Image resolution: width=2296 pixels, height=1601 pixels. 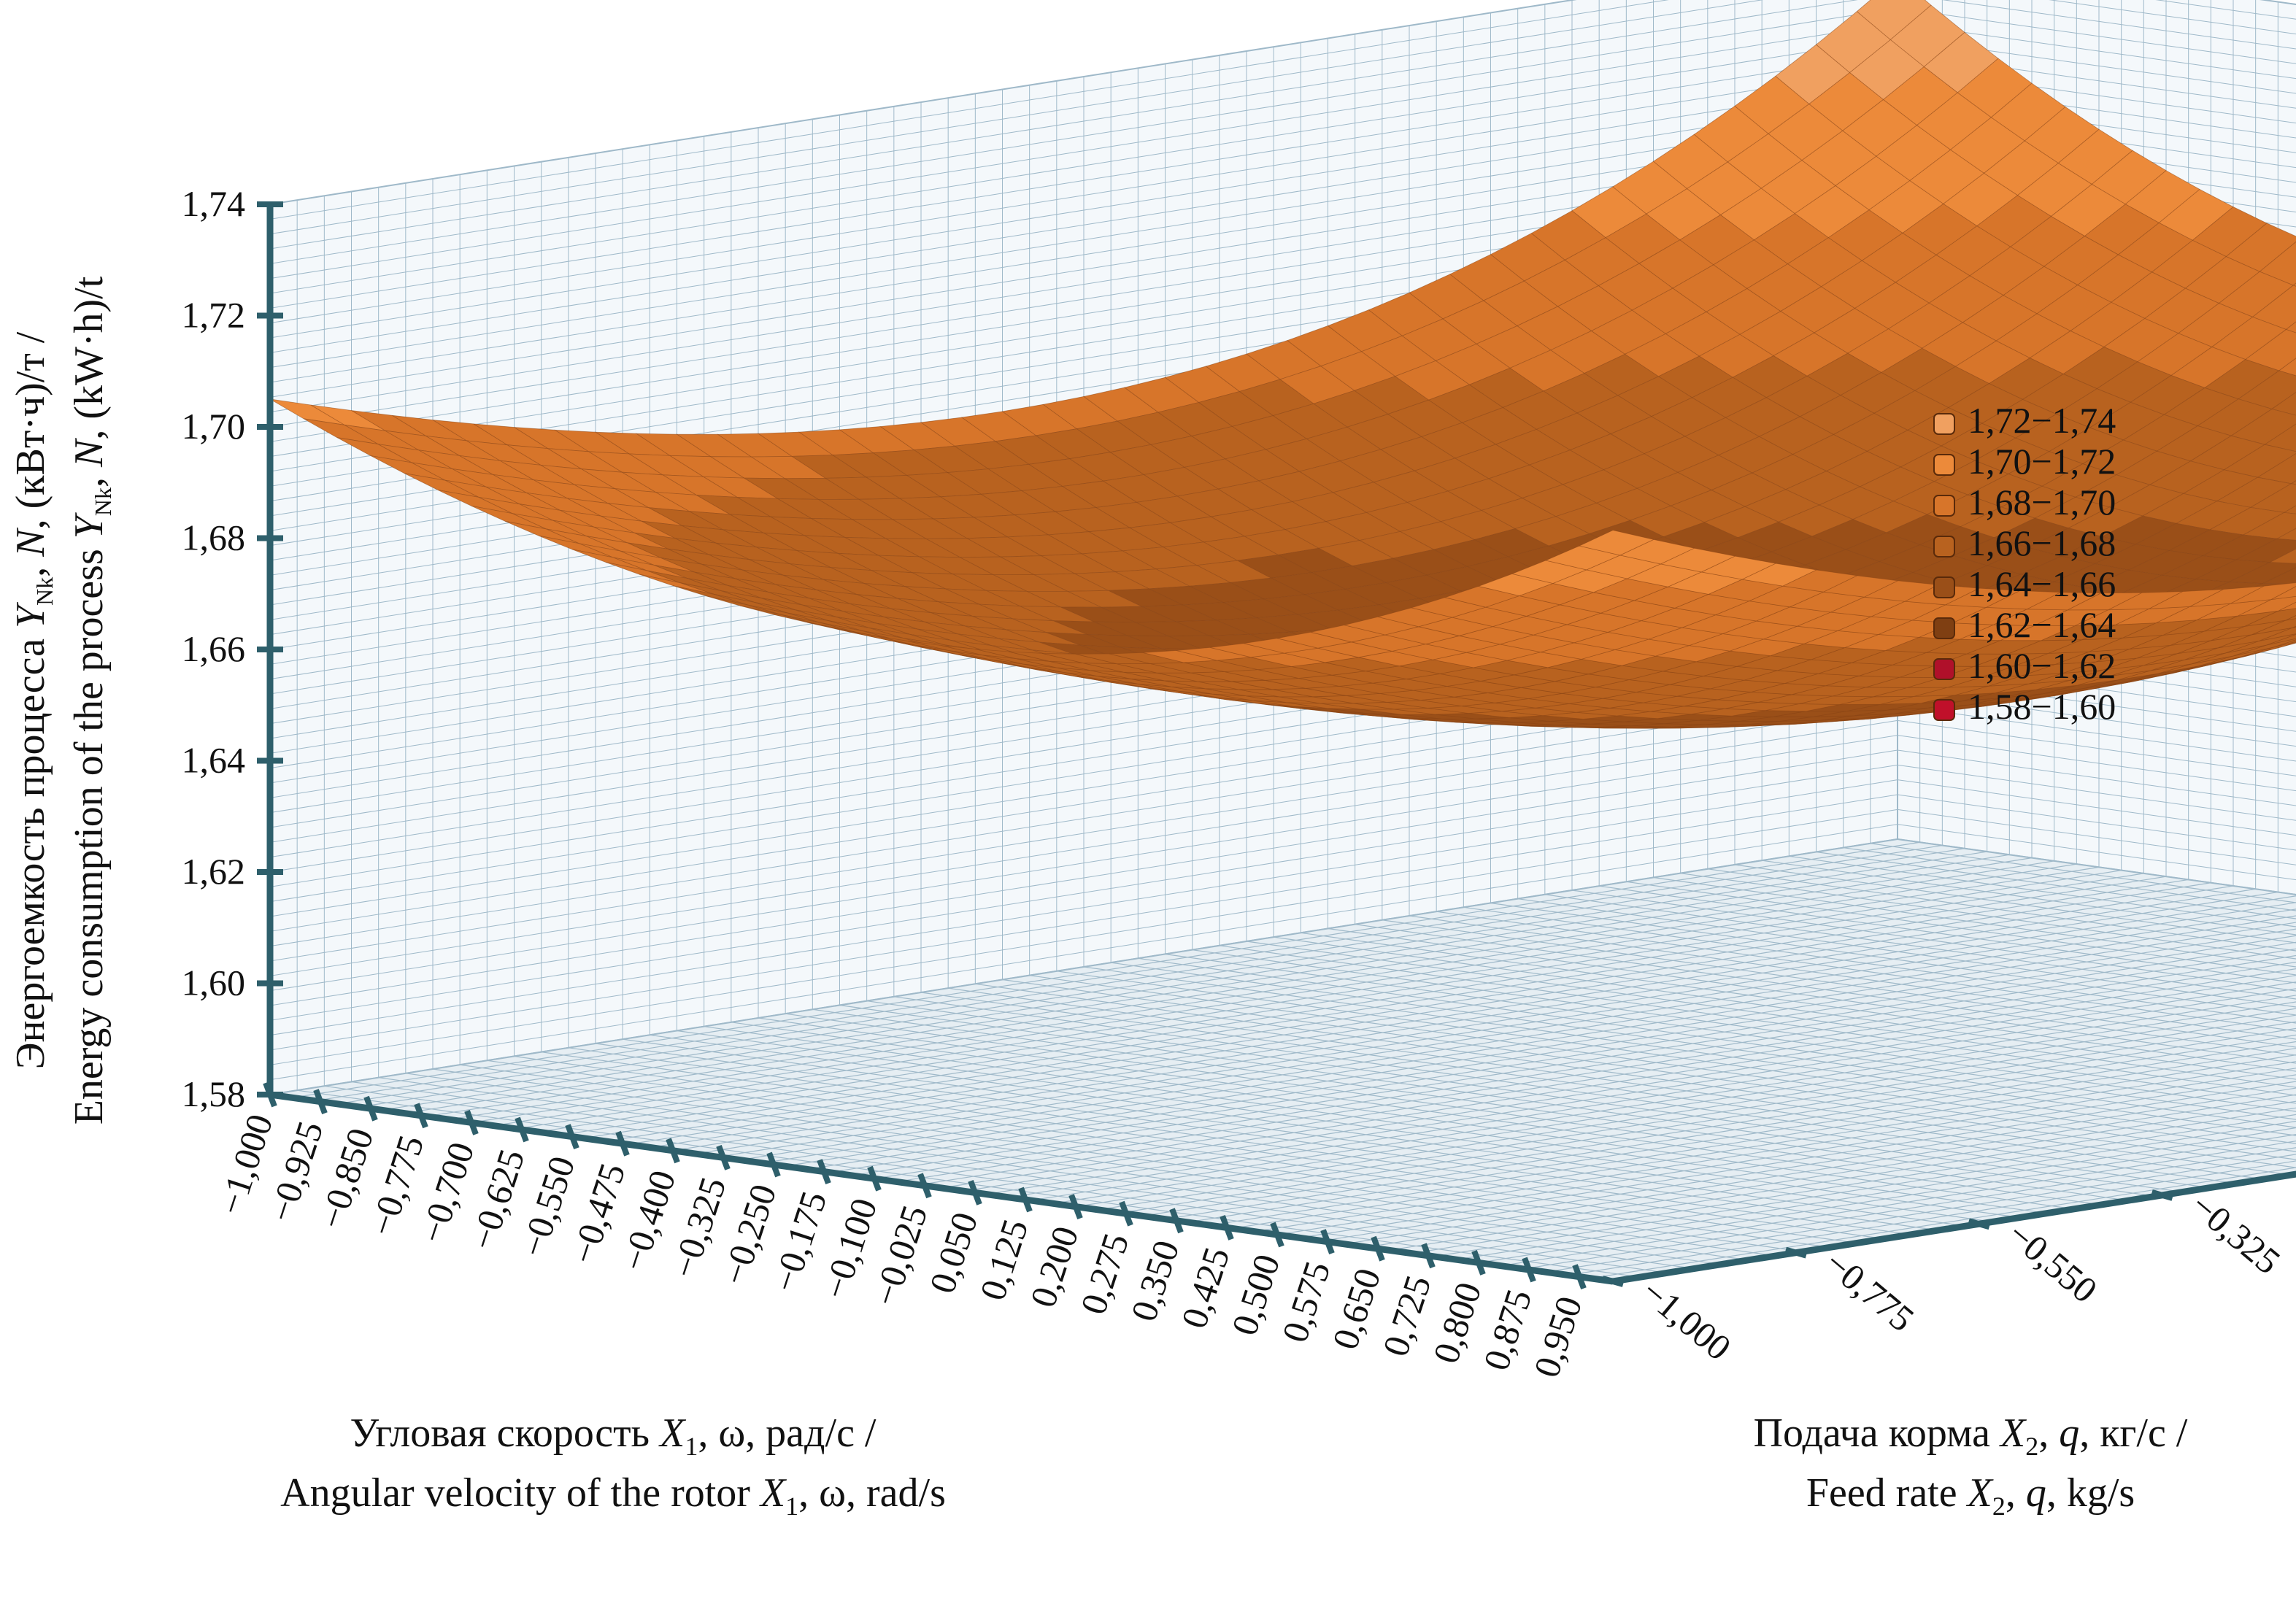 I want to click on legend-label: 1,66−1,68, so click(x=2042, y=543).